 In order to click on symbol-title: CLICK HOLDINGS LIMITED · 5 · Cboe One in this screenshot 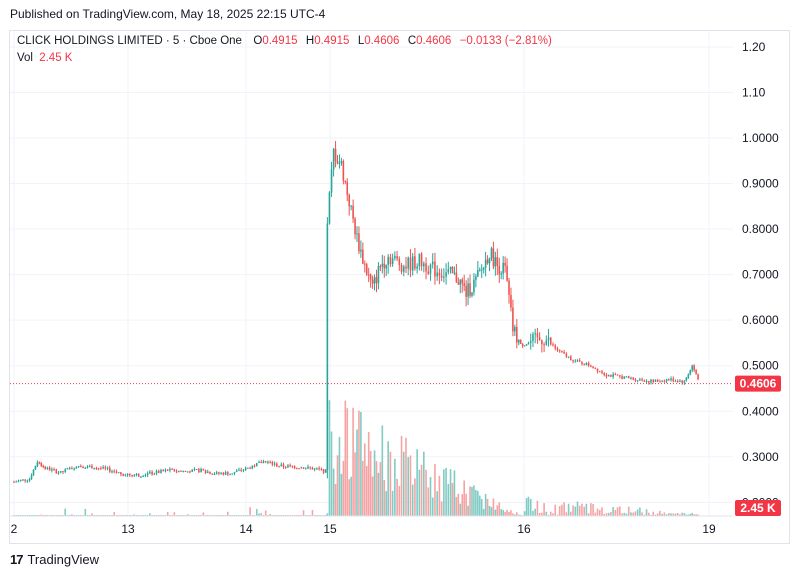, I will do `click(129, 41)`.